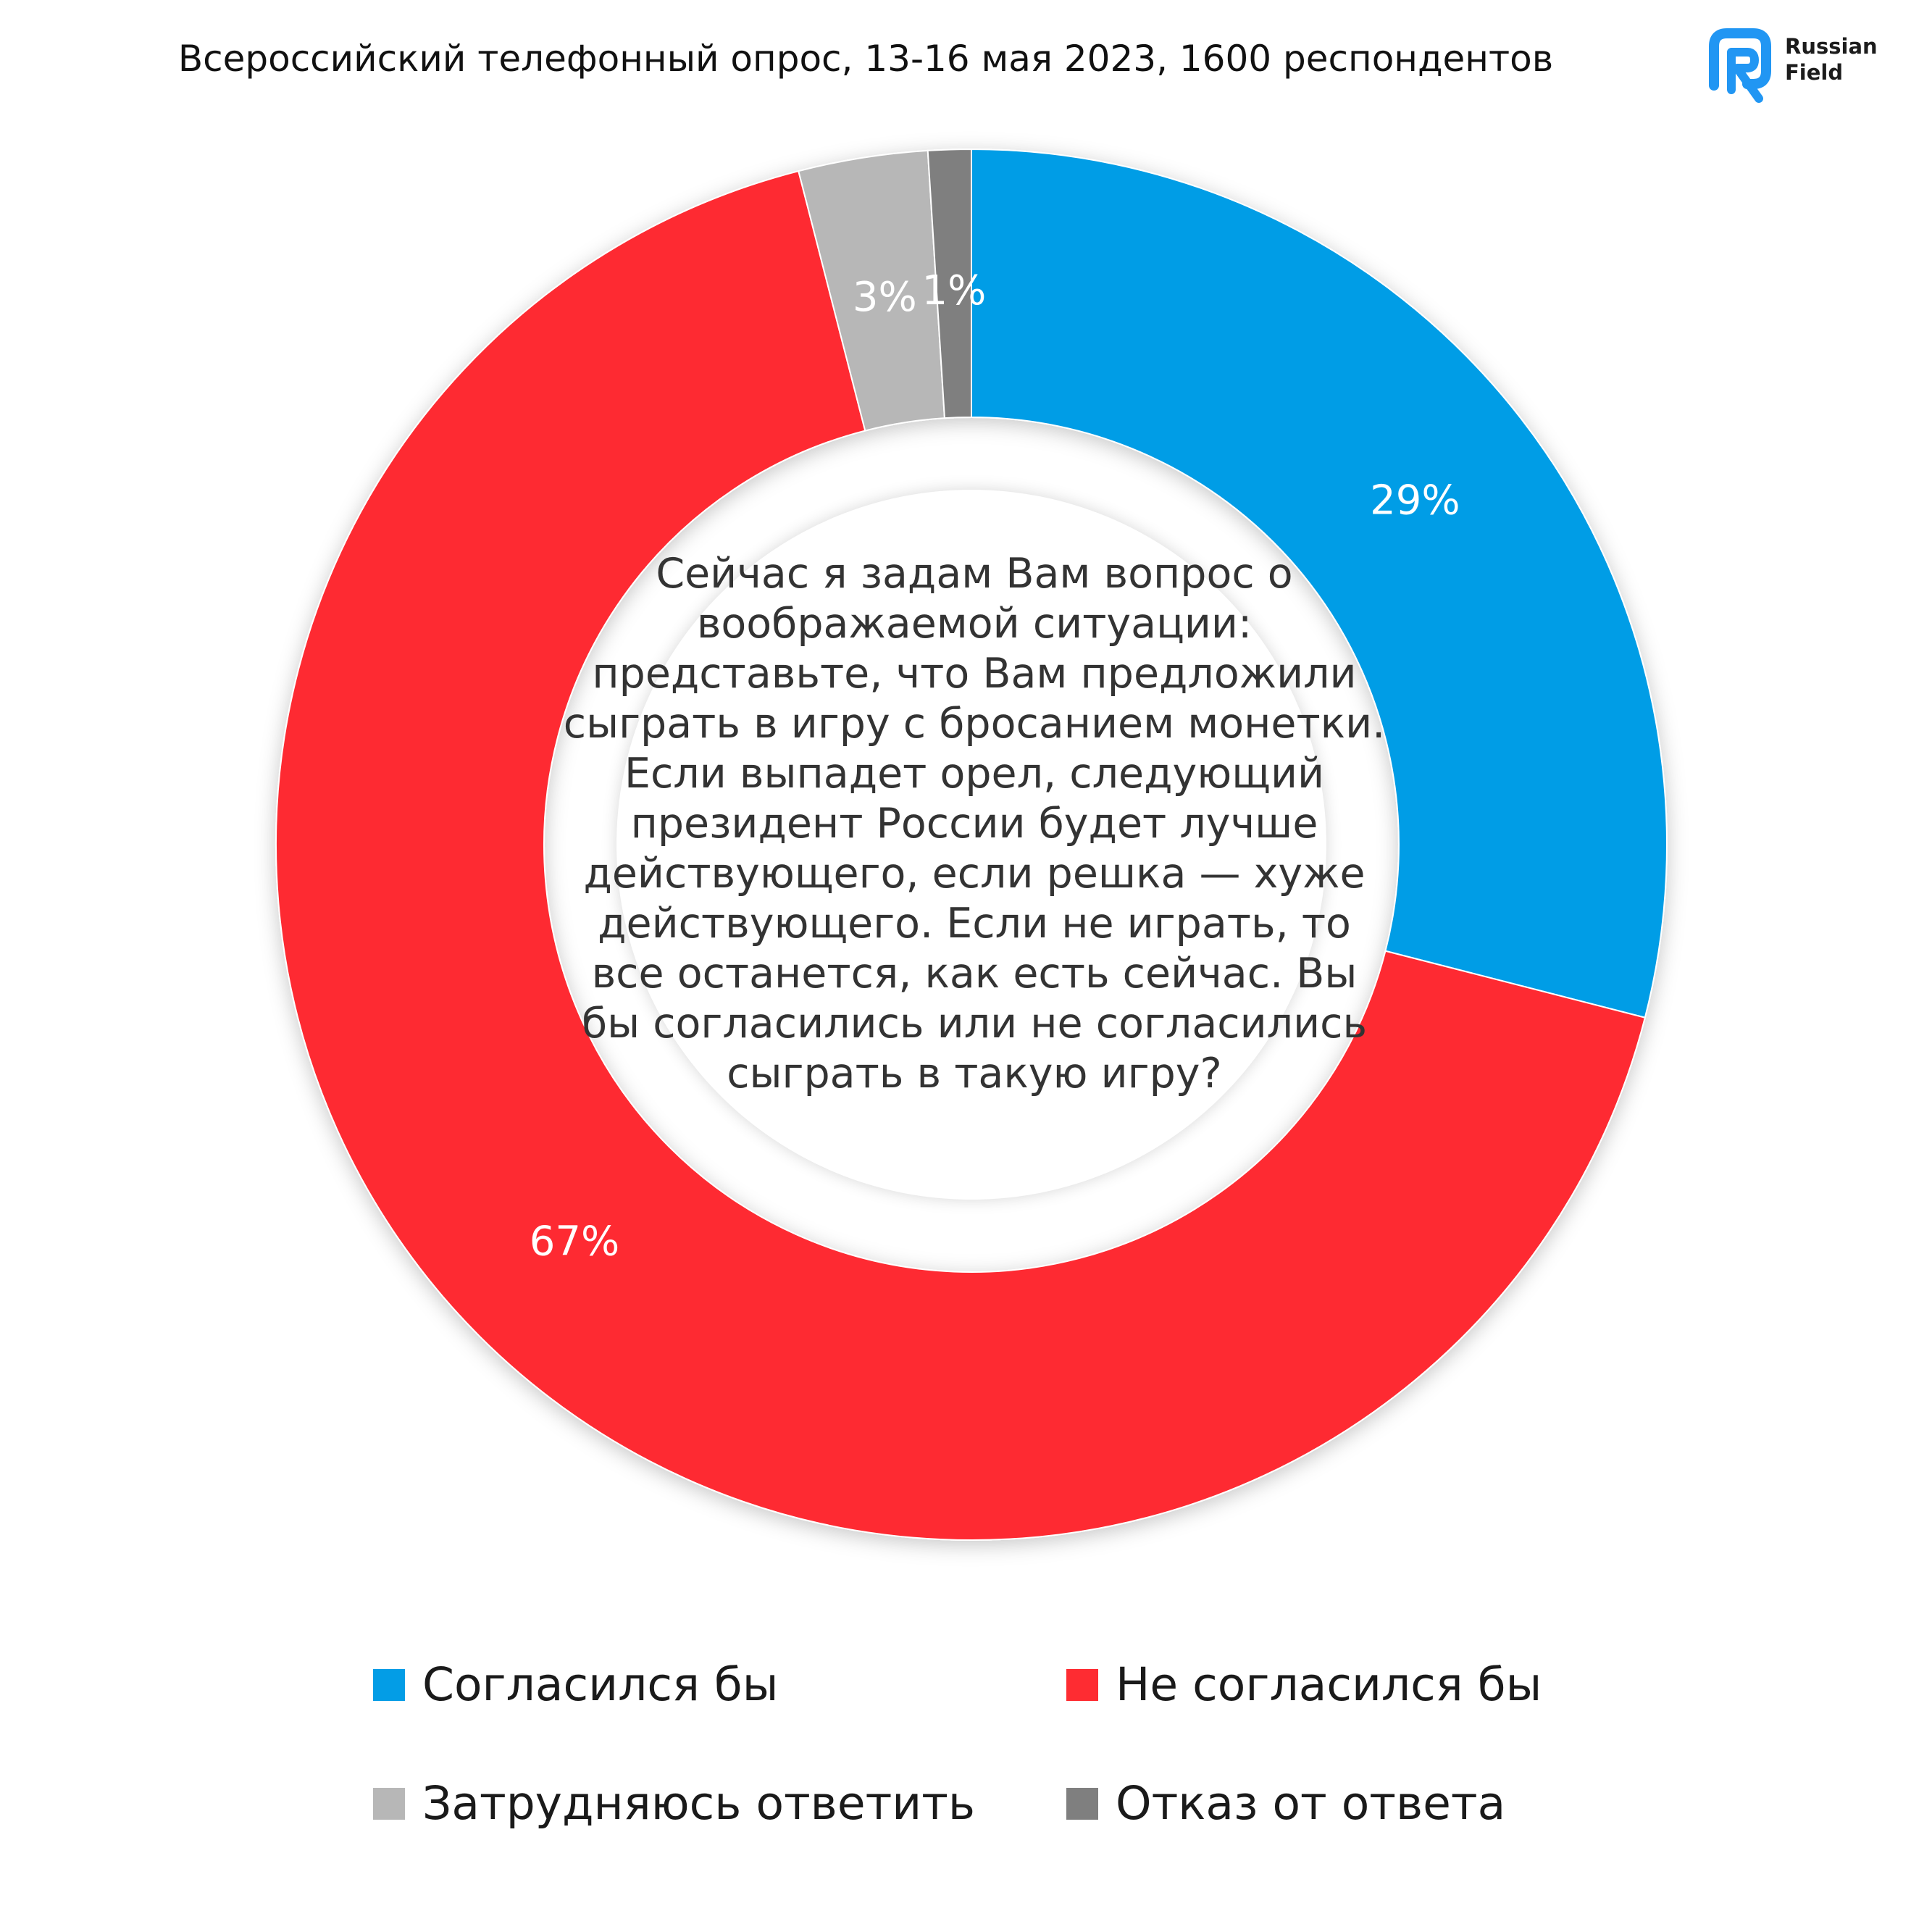 The width and height of the screenshot is (1932, 1932). What do you see at coordinates (1814, 72) in the screenshot?
I see `logo-text-line2: Field` at bounding box center [1814, 72].